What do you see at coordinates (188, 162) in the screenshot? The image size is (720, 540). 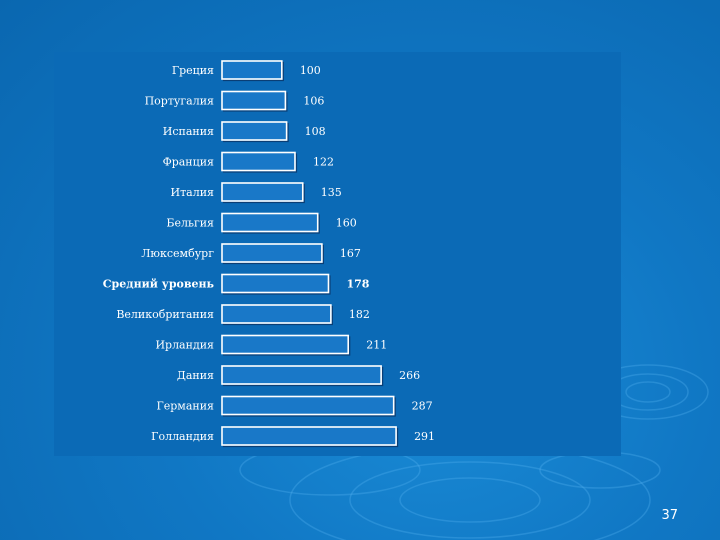 I see `category-label: Франция` at bounding box center [188, 162].